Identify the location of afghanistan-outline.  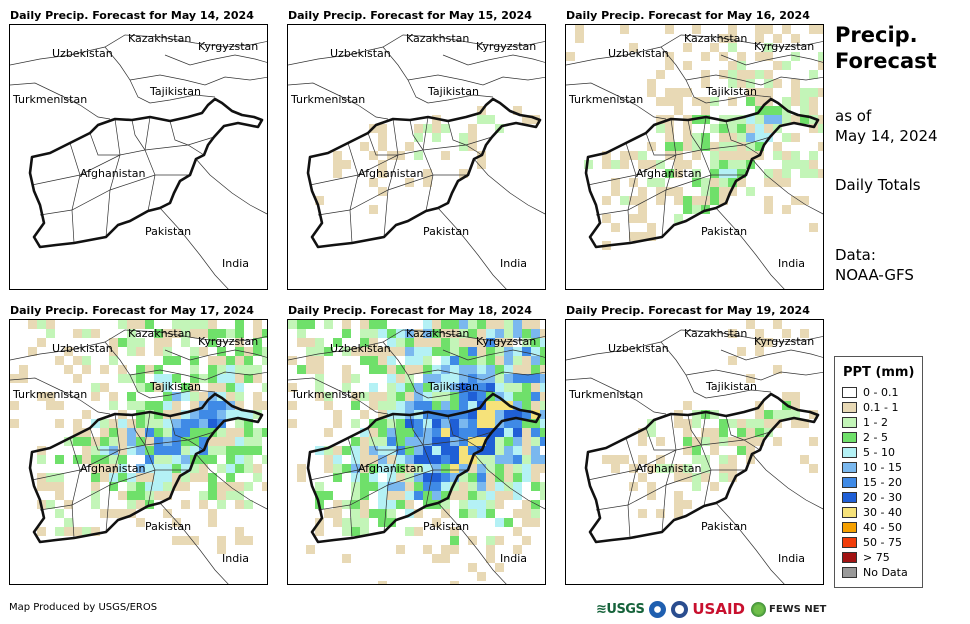
(146, 173).